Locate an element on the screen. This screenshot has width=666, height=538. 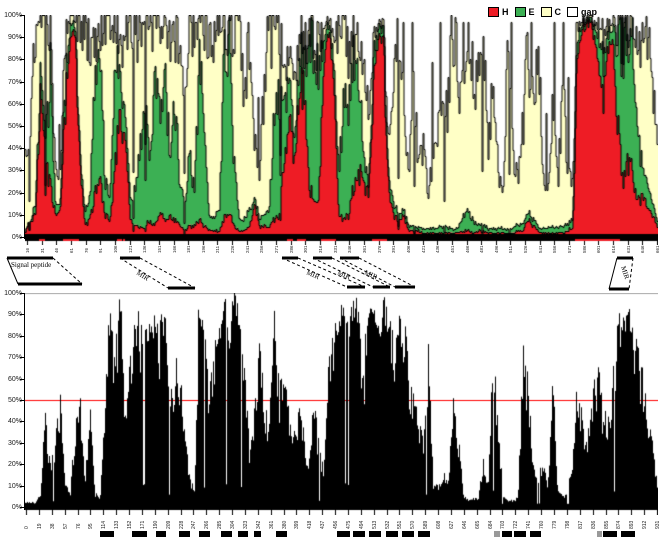
top-y-axis-tick-label: 60% is located at coordinates (14, 104).